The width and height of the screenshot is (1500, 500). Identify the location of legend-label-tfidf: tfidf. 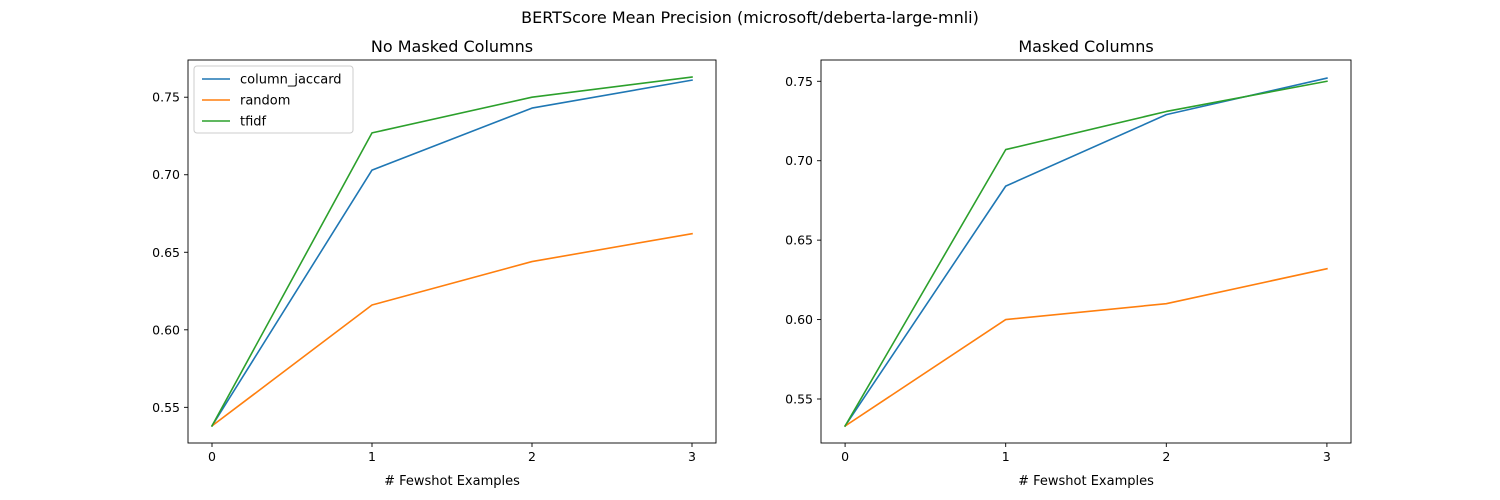
(253, 122).